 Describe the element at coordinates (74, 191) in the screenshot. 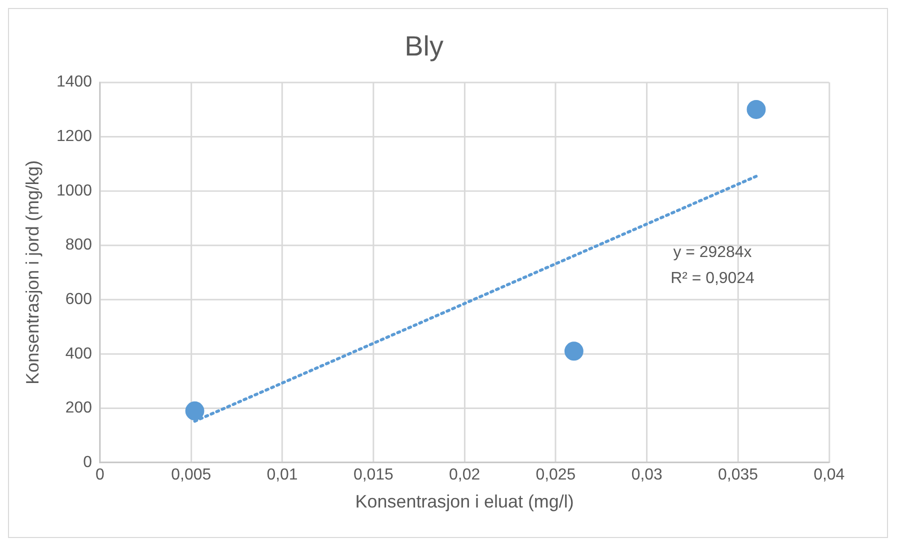

I see `y-tick-label: 1000` at that location.